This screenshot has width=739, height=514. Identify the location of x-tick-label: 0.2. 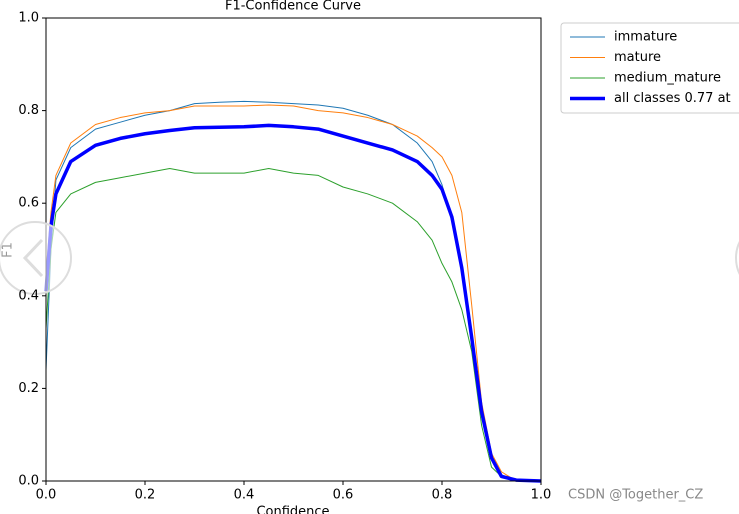
(145, 495).